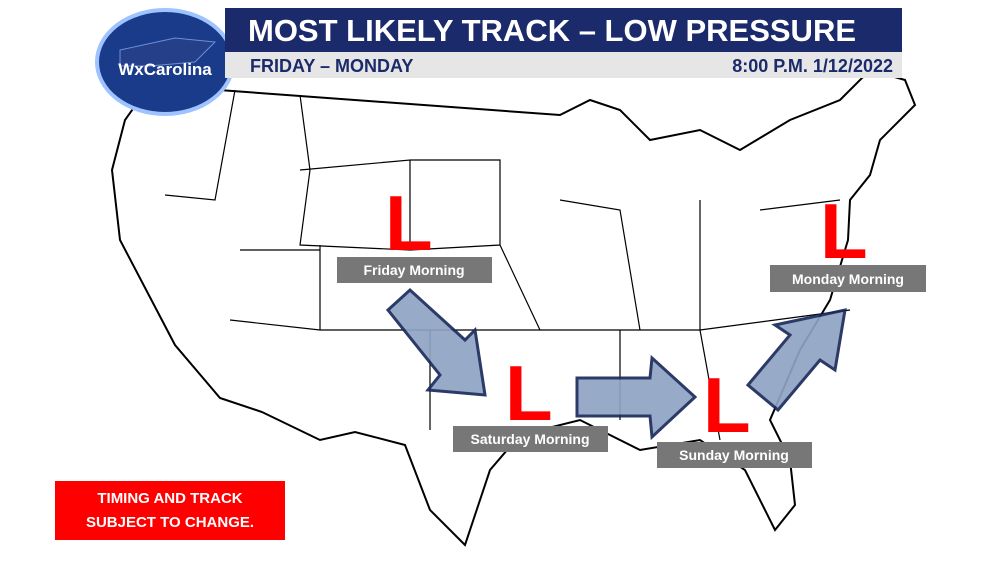 This screenshot has height=562, width=1000. I want to click on disclaimer-box, so click(170, 510).